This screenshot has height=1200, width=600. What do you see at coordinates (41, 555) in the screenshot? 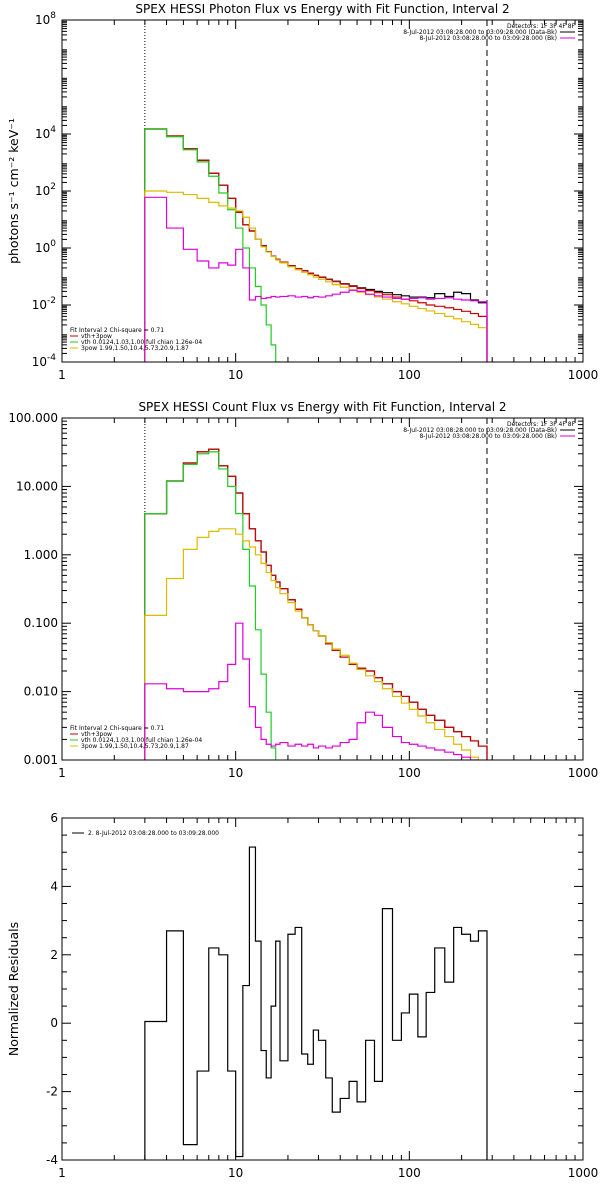
I see `y-tick-label: 1.000` at bounding box center [41, 555].